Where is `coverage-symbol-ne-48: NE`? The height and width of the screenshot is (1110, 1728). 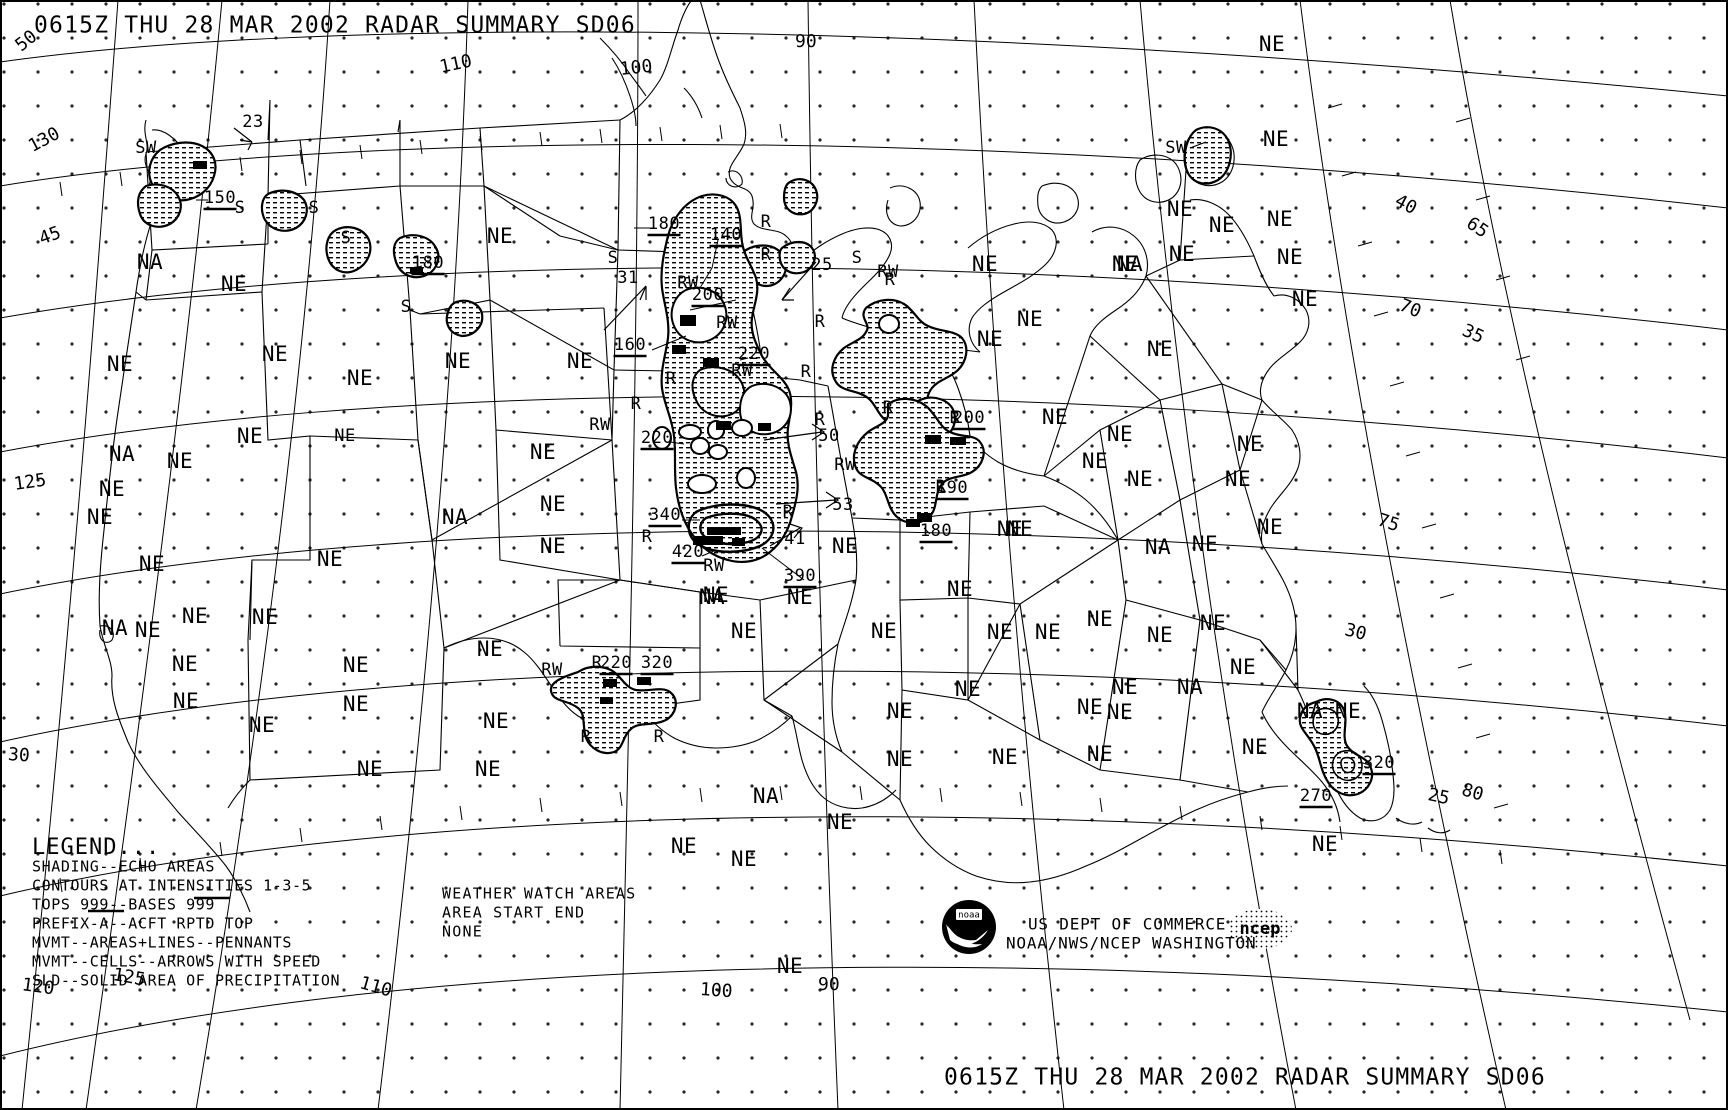 coverage-symbol-ne-48: NE is located at coordinates (840, 822).